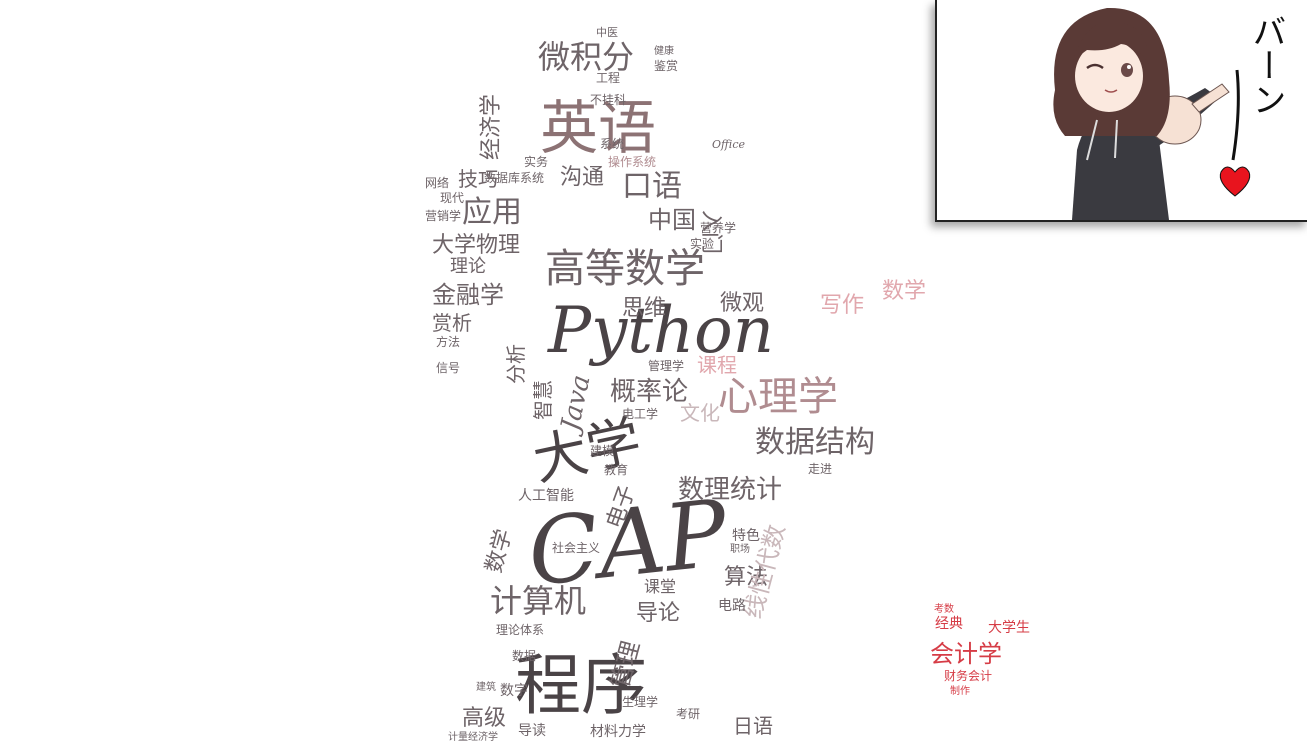 The height and width of the screenshot is (743, 1307). What do you see at coordinates (473, 736) in the screenshot?
I see `cloud-word: 计量经济学` at bounding box center [473, 736].